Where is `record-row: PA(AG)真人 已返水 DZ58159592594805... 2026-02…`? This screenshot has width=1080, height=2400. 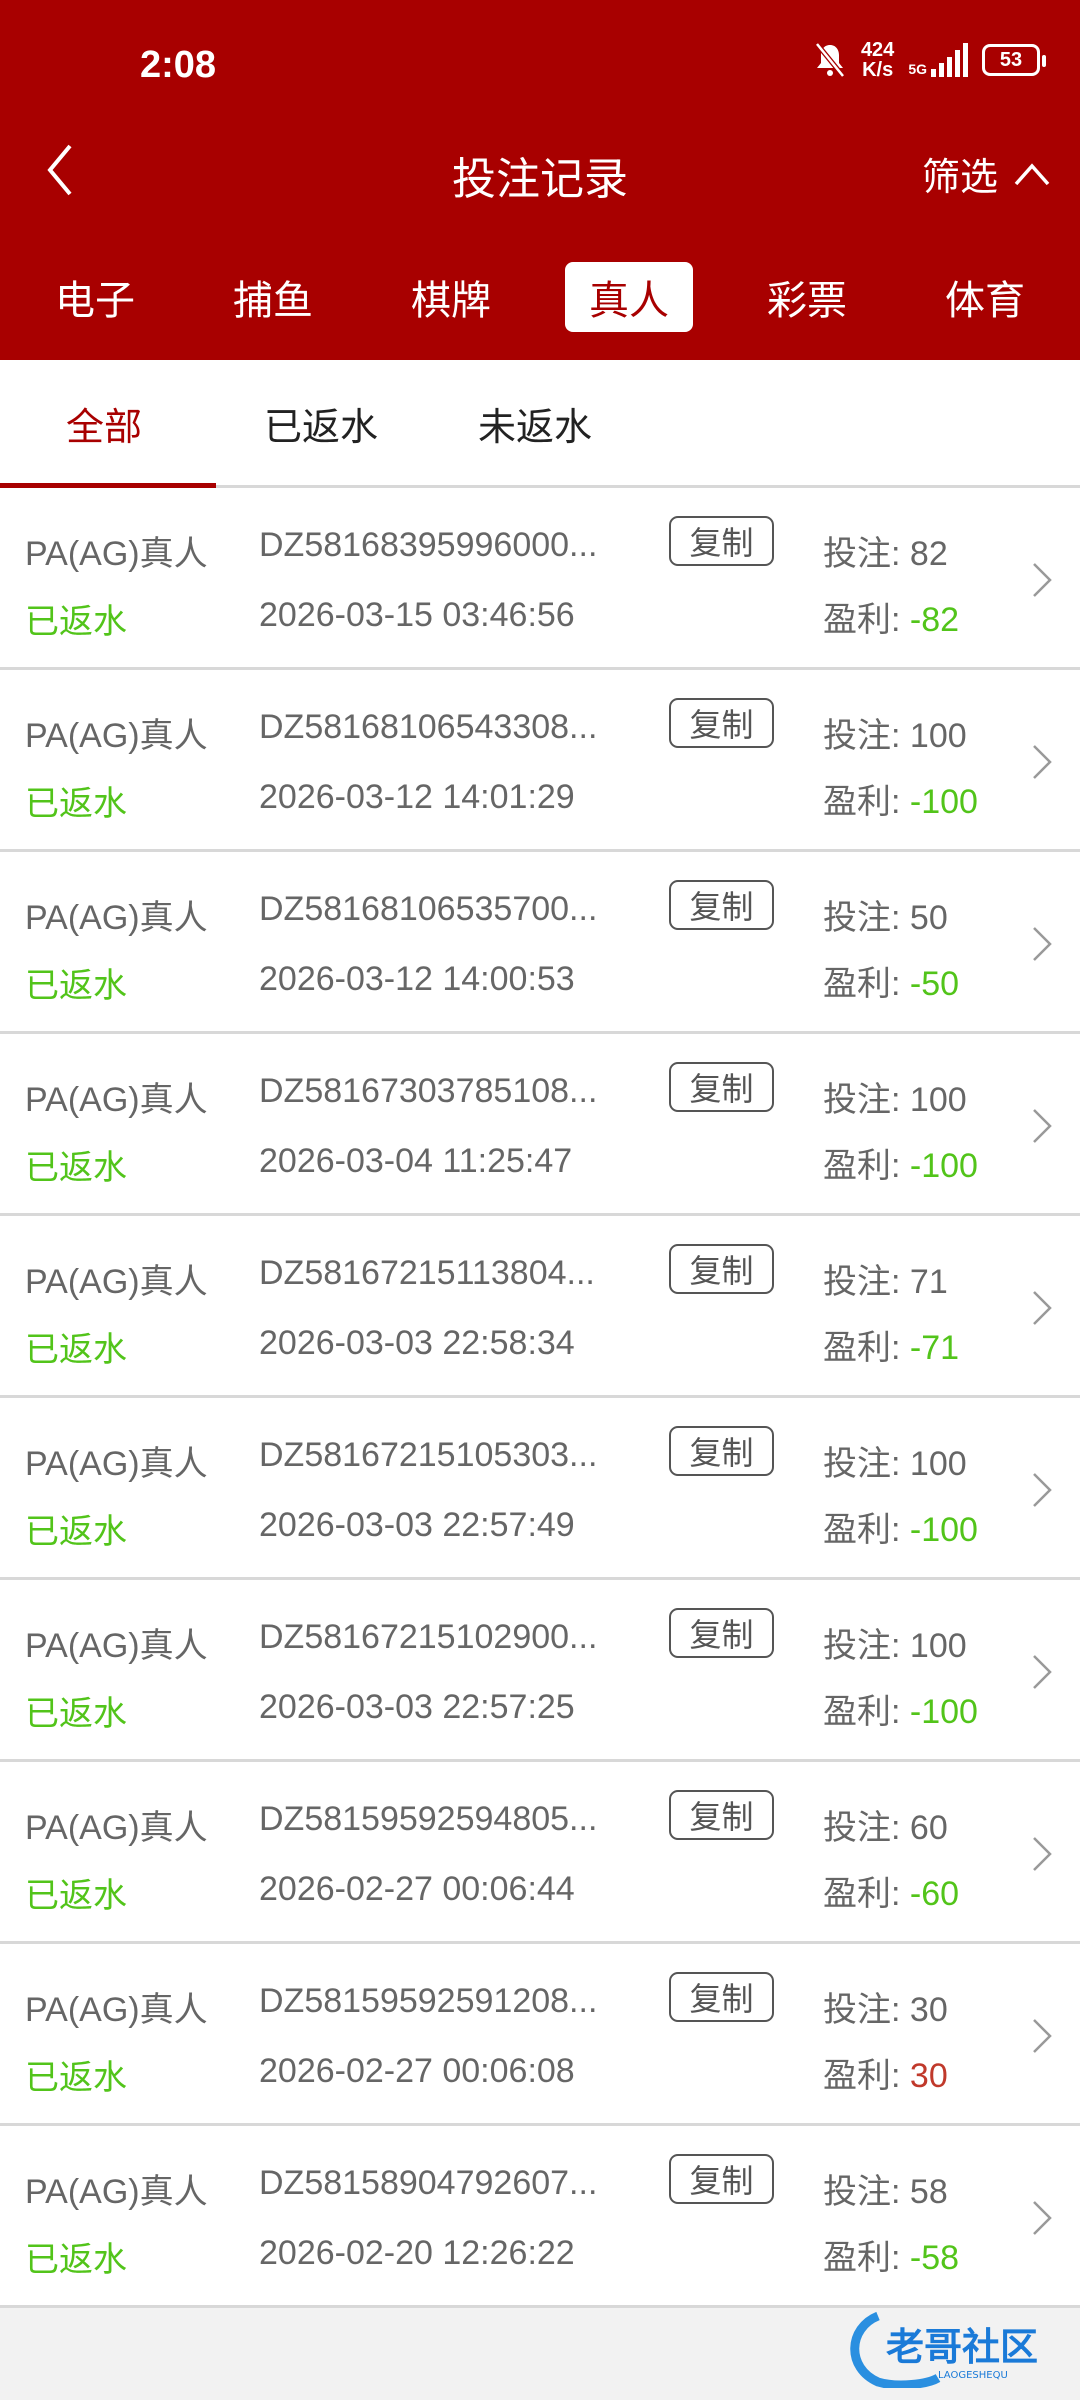 record-row: PA(AG)真人 已返水 DZ58159592594805... 2026-02… is located at coordinates (540, 1853).